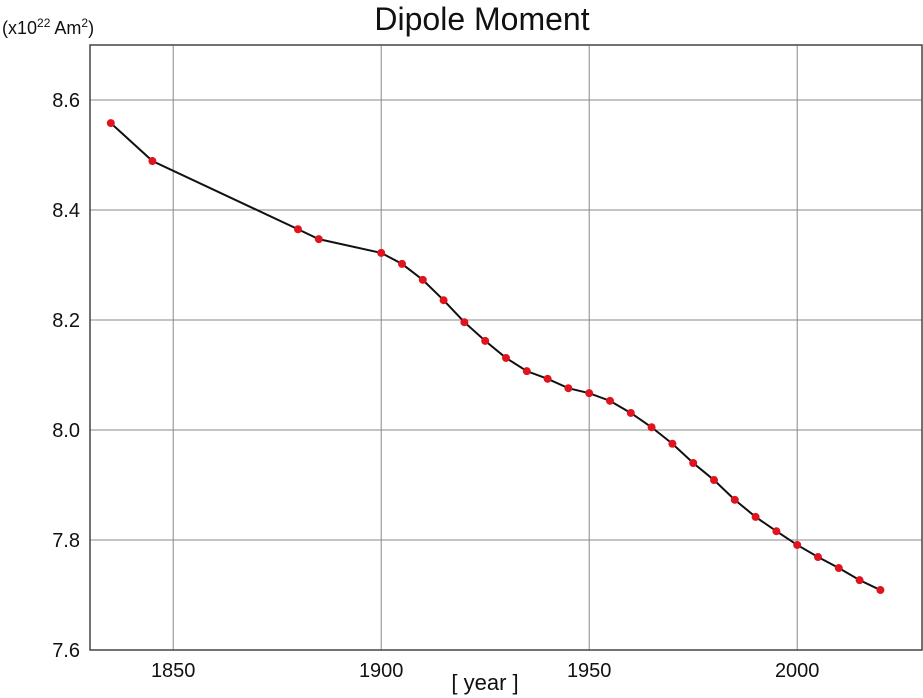 This screenshot has height=698, width=923. What do you see at coordinates (66, 321) in the screenshot?
I see `y-tick-label: 8.2` at bounding box center [66, 321].